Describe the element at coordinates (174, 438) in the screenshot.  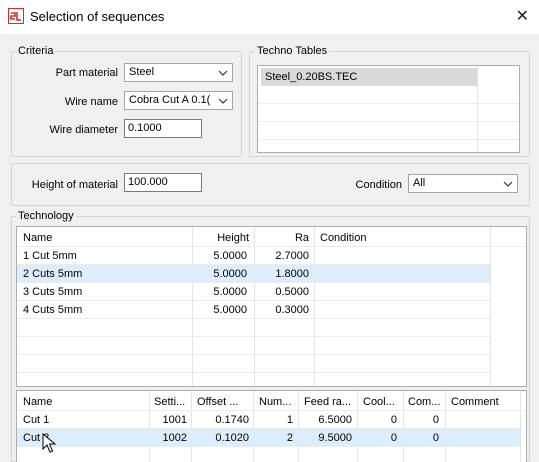
I see `cell-setting: 1002` at that location.